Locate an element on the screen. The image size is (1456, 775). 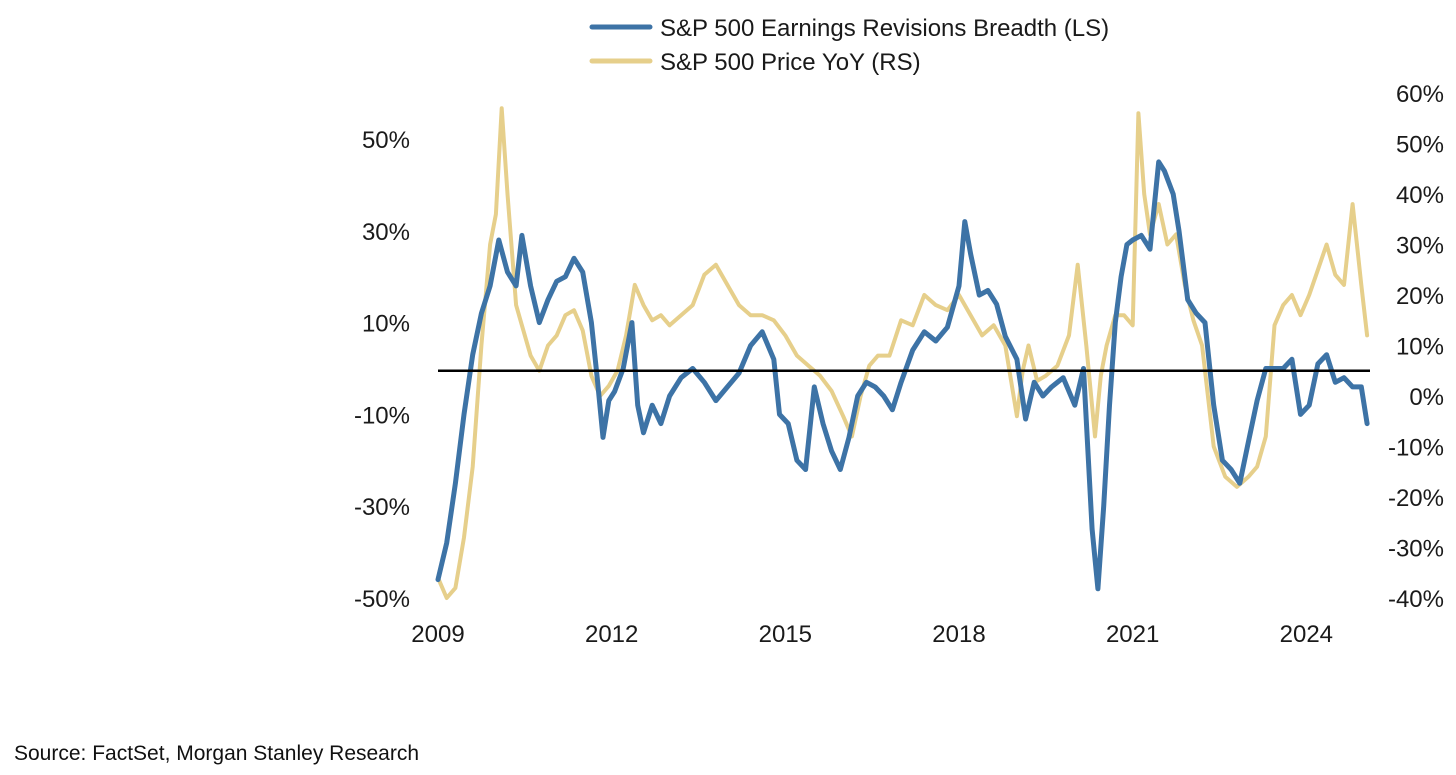
x-axis-tick-label: 2018 is located at coordinates (958, 634).